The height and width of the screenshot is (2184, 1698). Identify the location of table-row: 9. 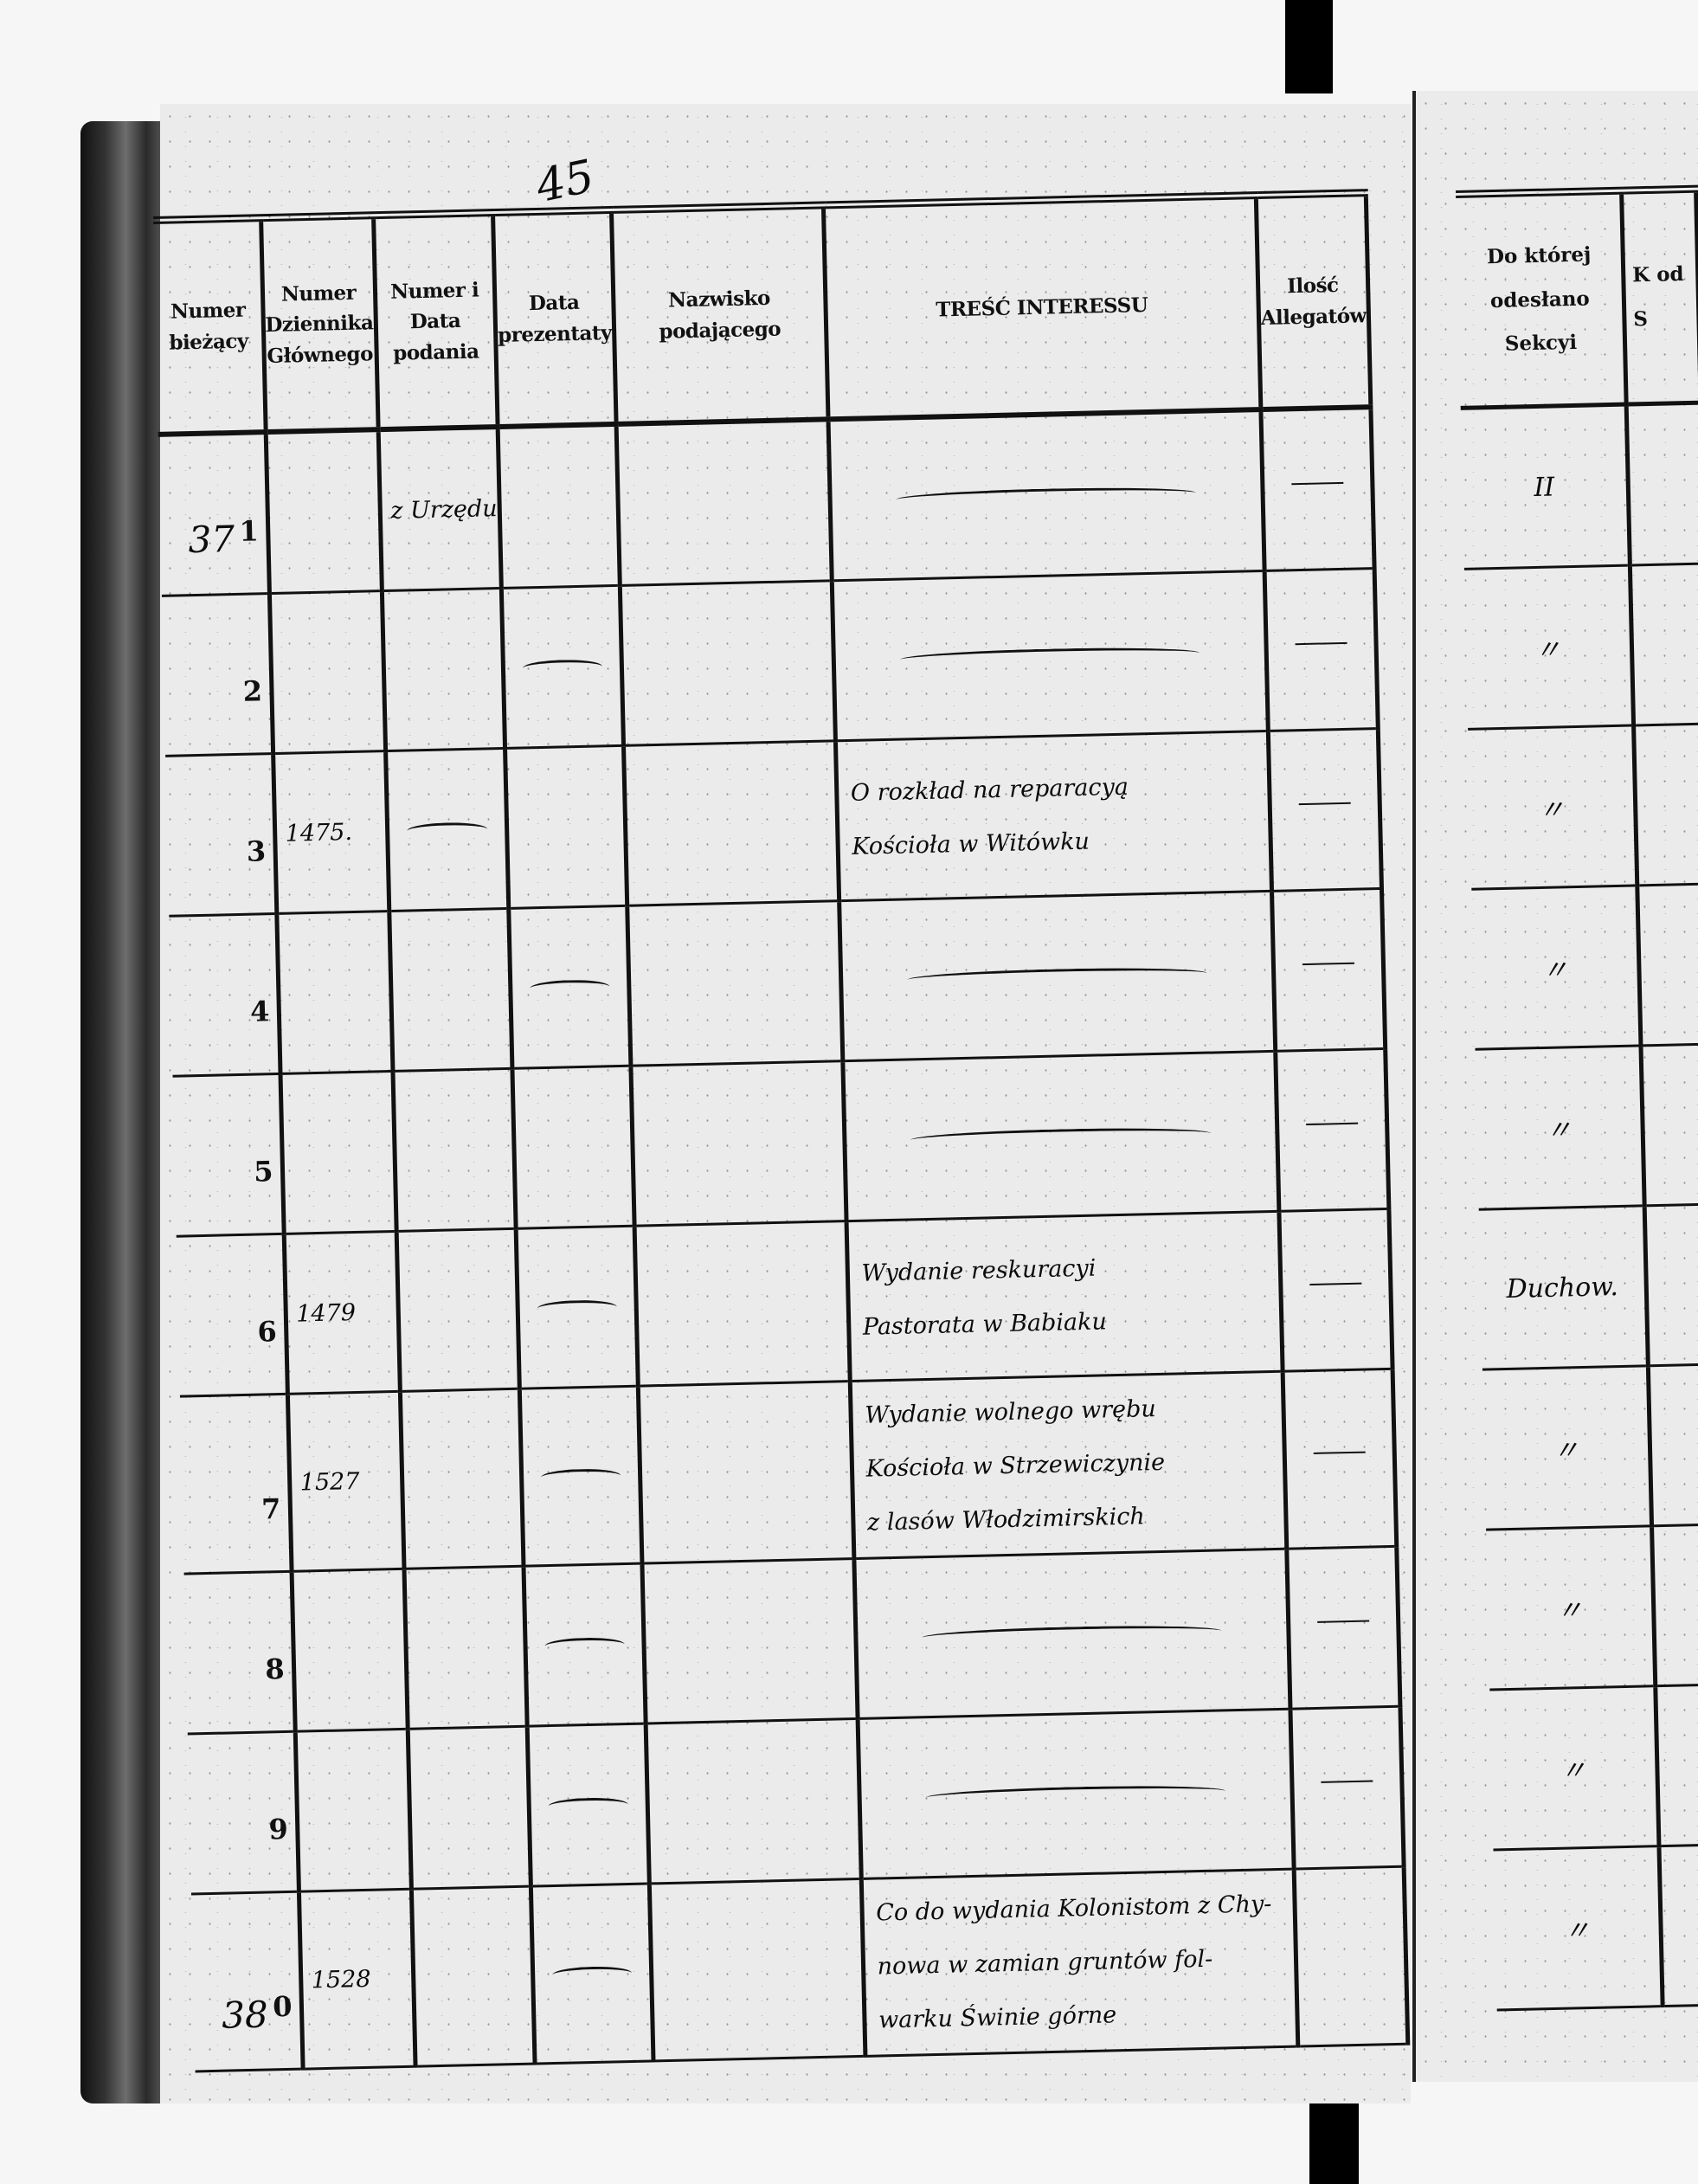
(795, 1800).